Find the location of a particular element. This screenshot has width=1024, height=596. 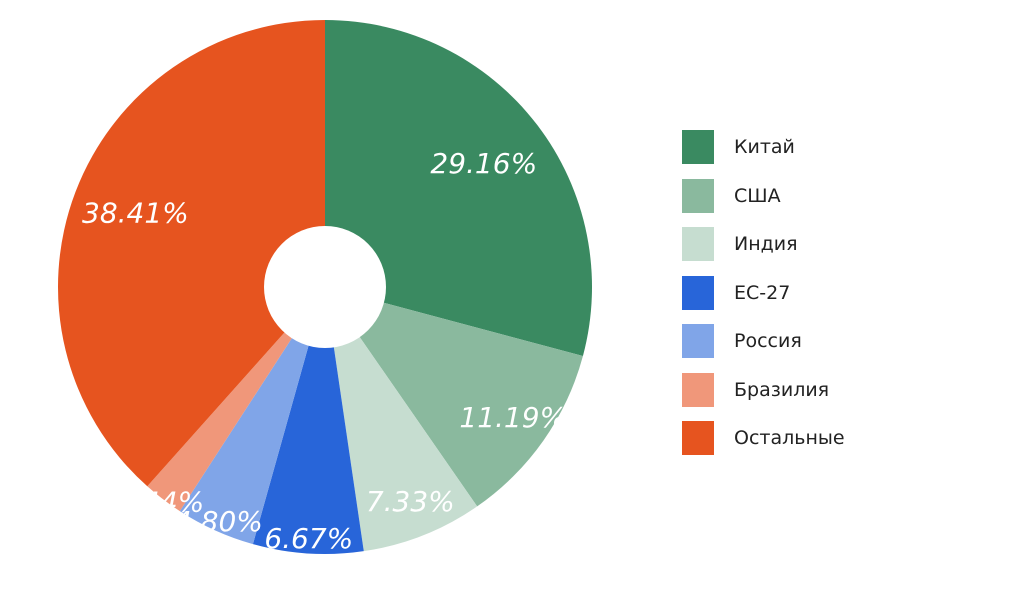

slice-label-3: 7.33% is located at coordinates (410, 501).